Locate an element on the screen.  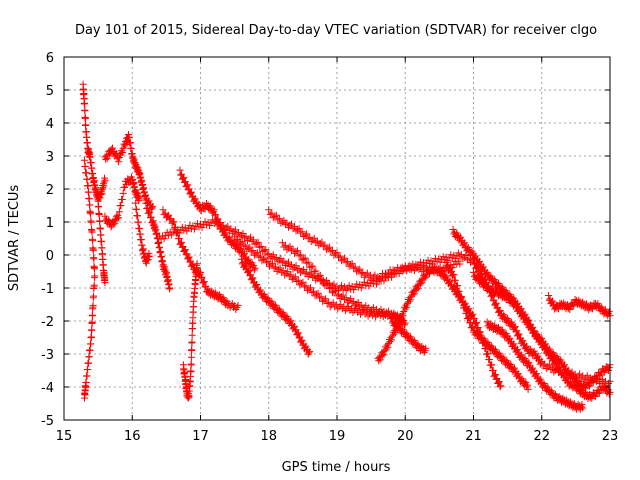
y-tick-label: -4 is located at coordinates (47, 388).